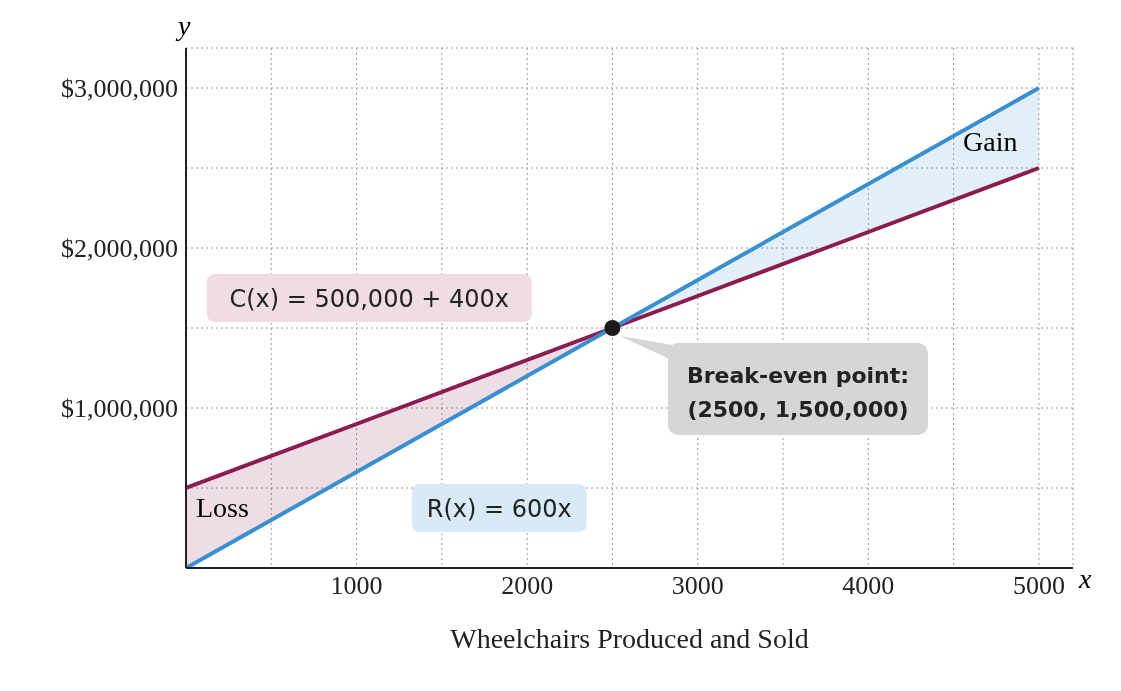  I want to click on annotation: Break-even point: (2500, 1,500,000), so click(798, 392).